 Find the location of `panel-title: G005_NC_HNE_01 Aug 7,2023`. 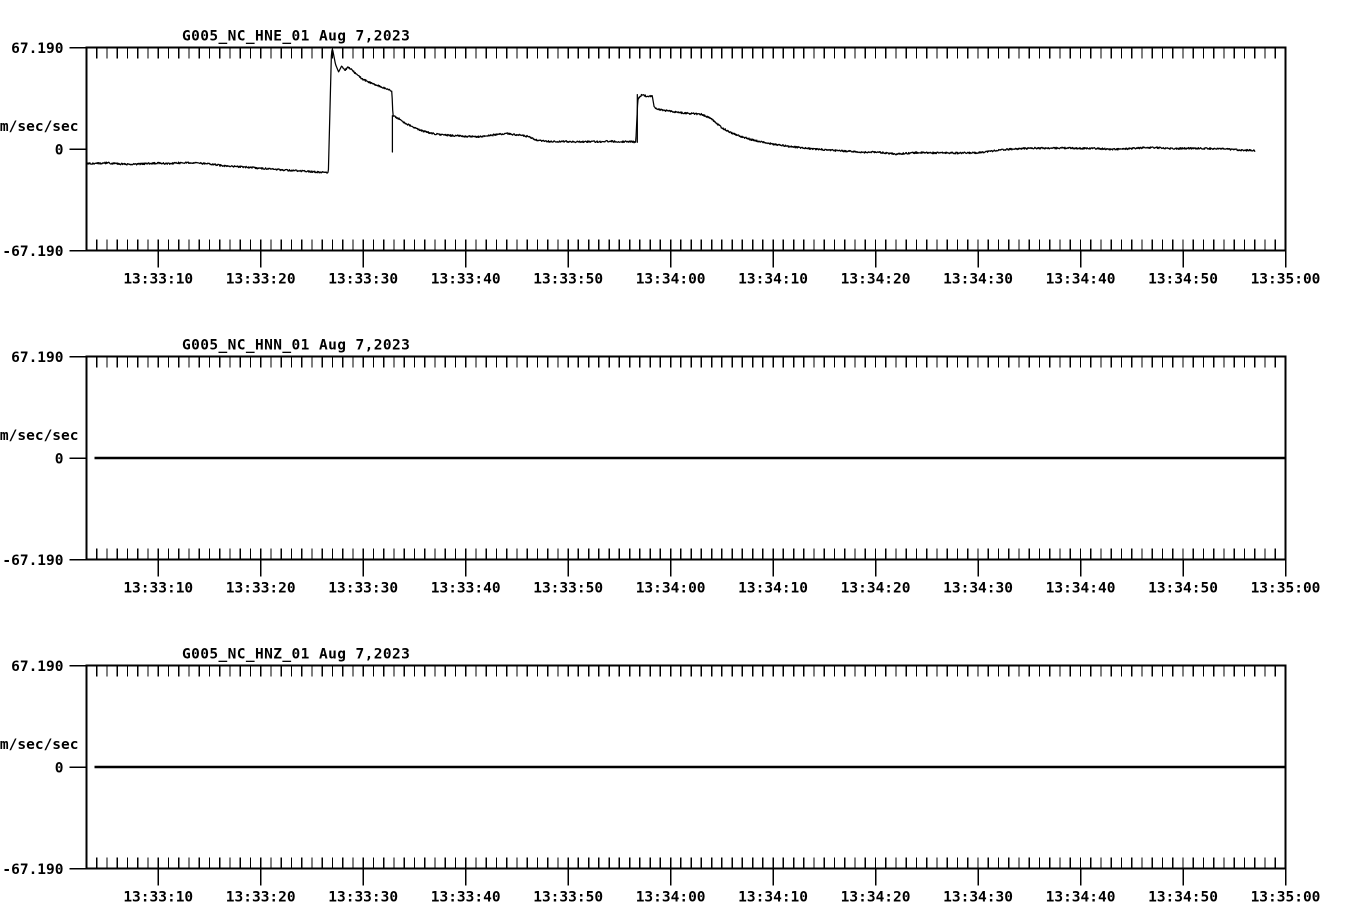

panel-title: G005_NC_HNE_01 Aug 7,2023 is located at coordinates (296, 37).